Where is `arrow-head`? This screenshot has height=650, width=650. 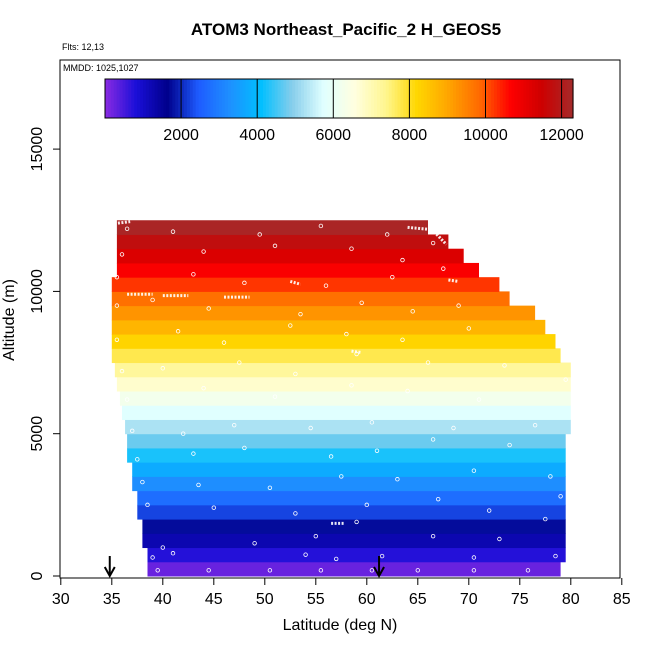 arrow-head is located at coordinates (379, 572).